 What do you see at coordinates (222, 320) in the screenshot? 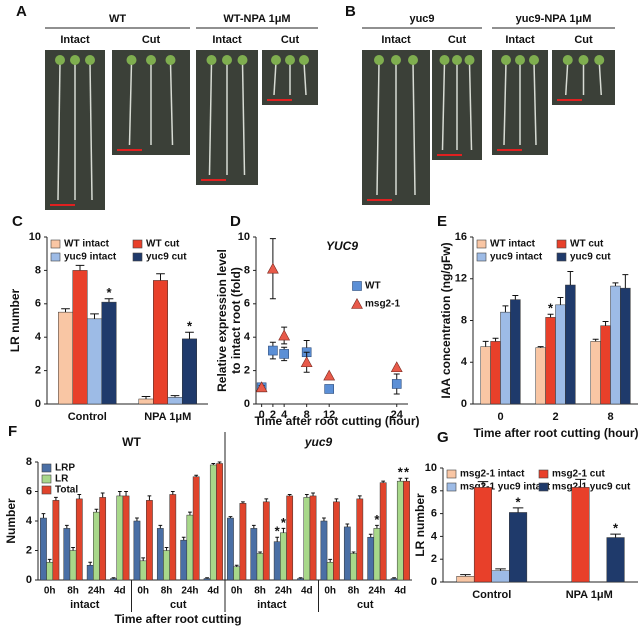
I see `y-axis-label: Relative expression level` at bounding box center [222, 320].